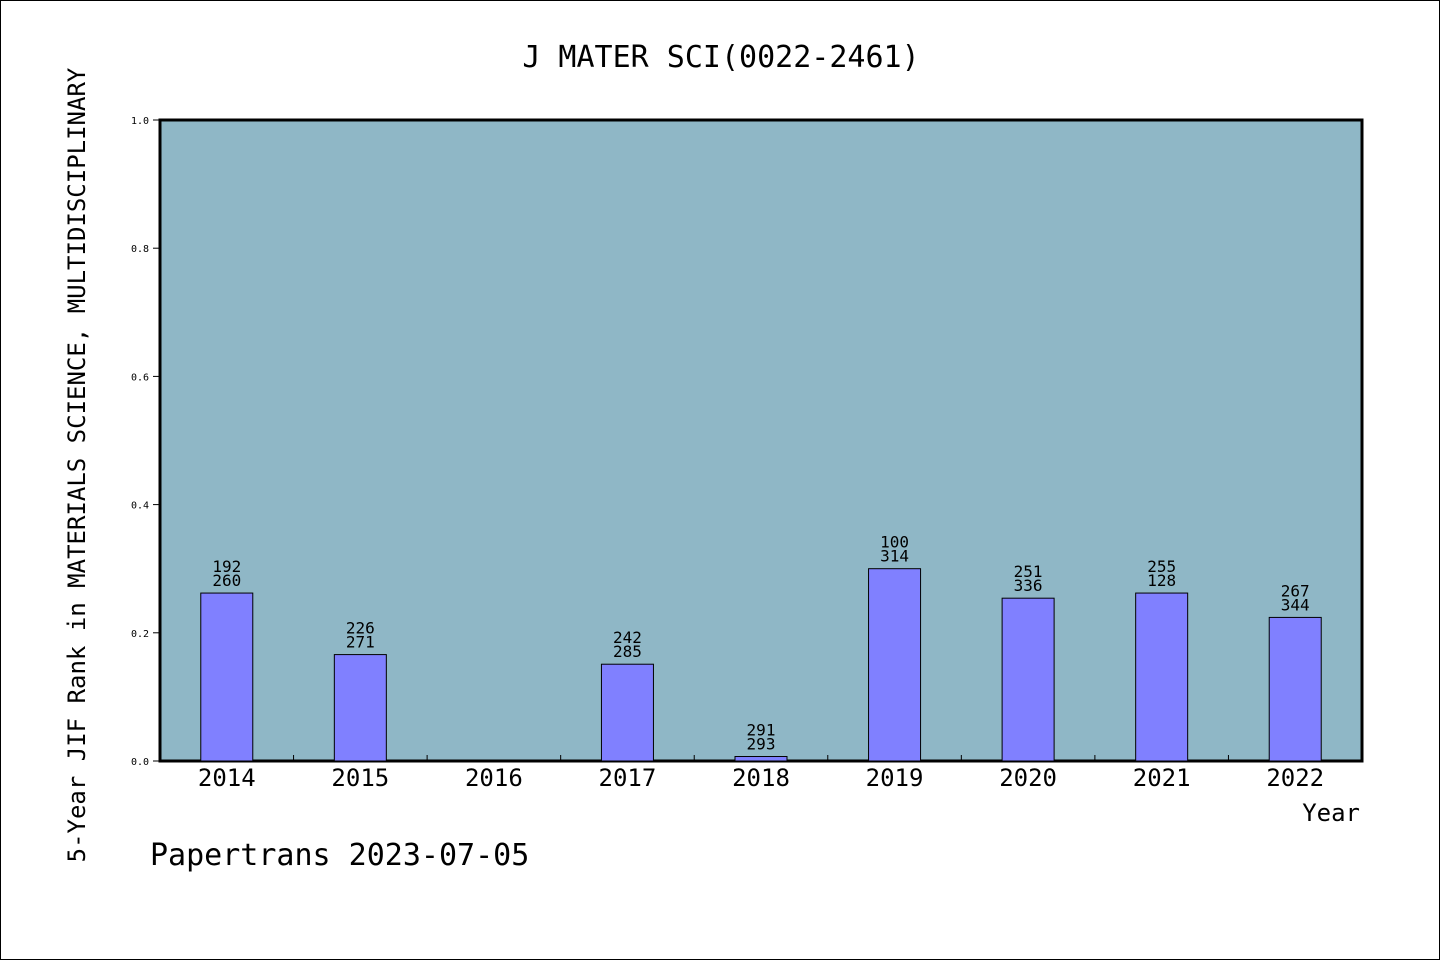  Describe the element at coordinates (1161, 580) in the screenshot. I see `data-label-bottom-2021: 128` at that location.